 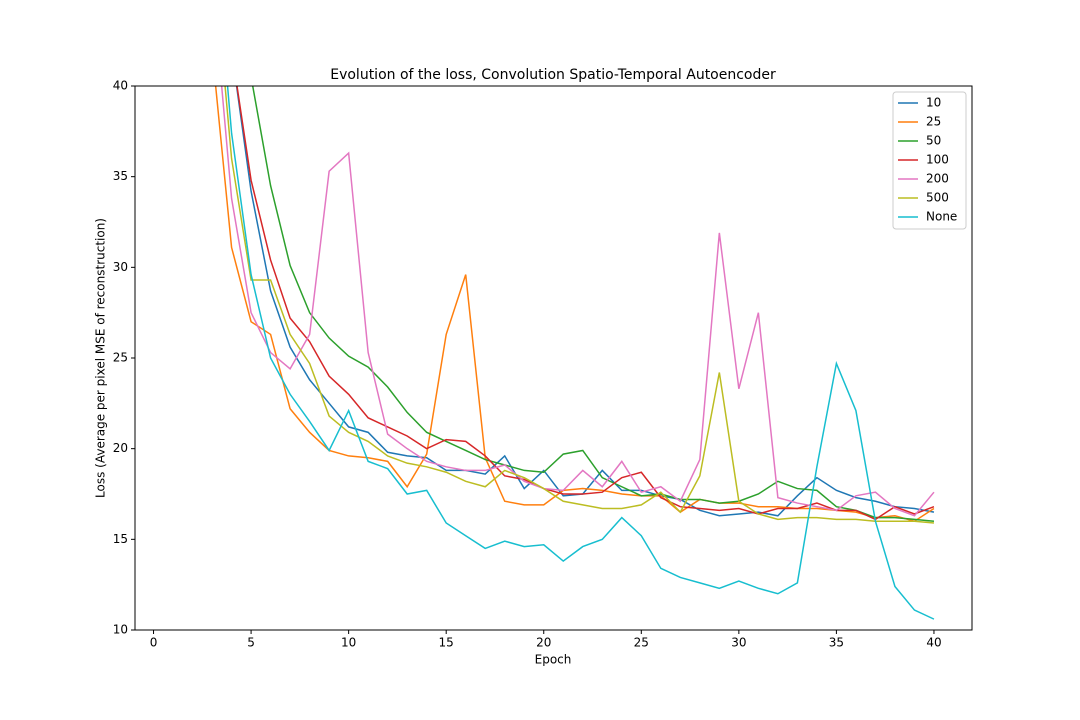 What do you see at coordinates (120, 176) in the screenshot?
I see `y-tick-label: 35` at bounding box center [120, 176].